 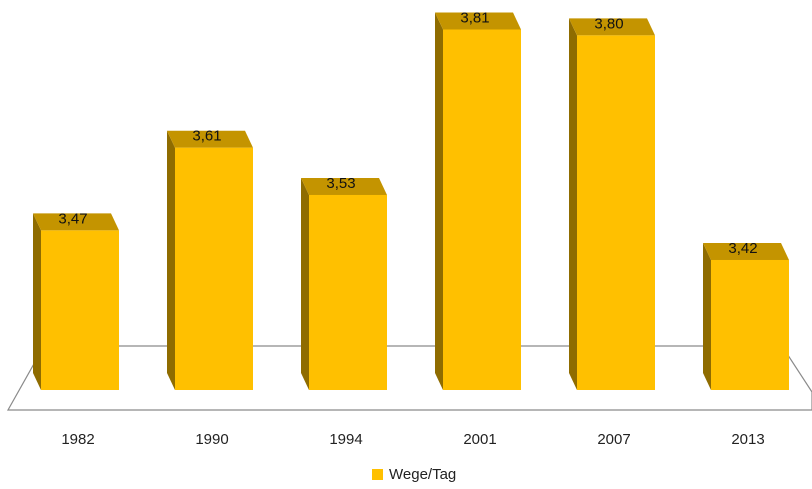 I want to click on x-tick-label: 2013, so click(x=747, y=439).